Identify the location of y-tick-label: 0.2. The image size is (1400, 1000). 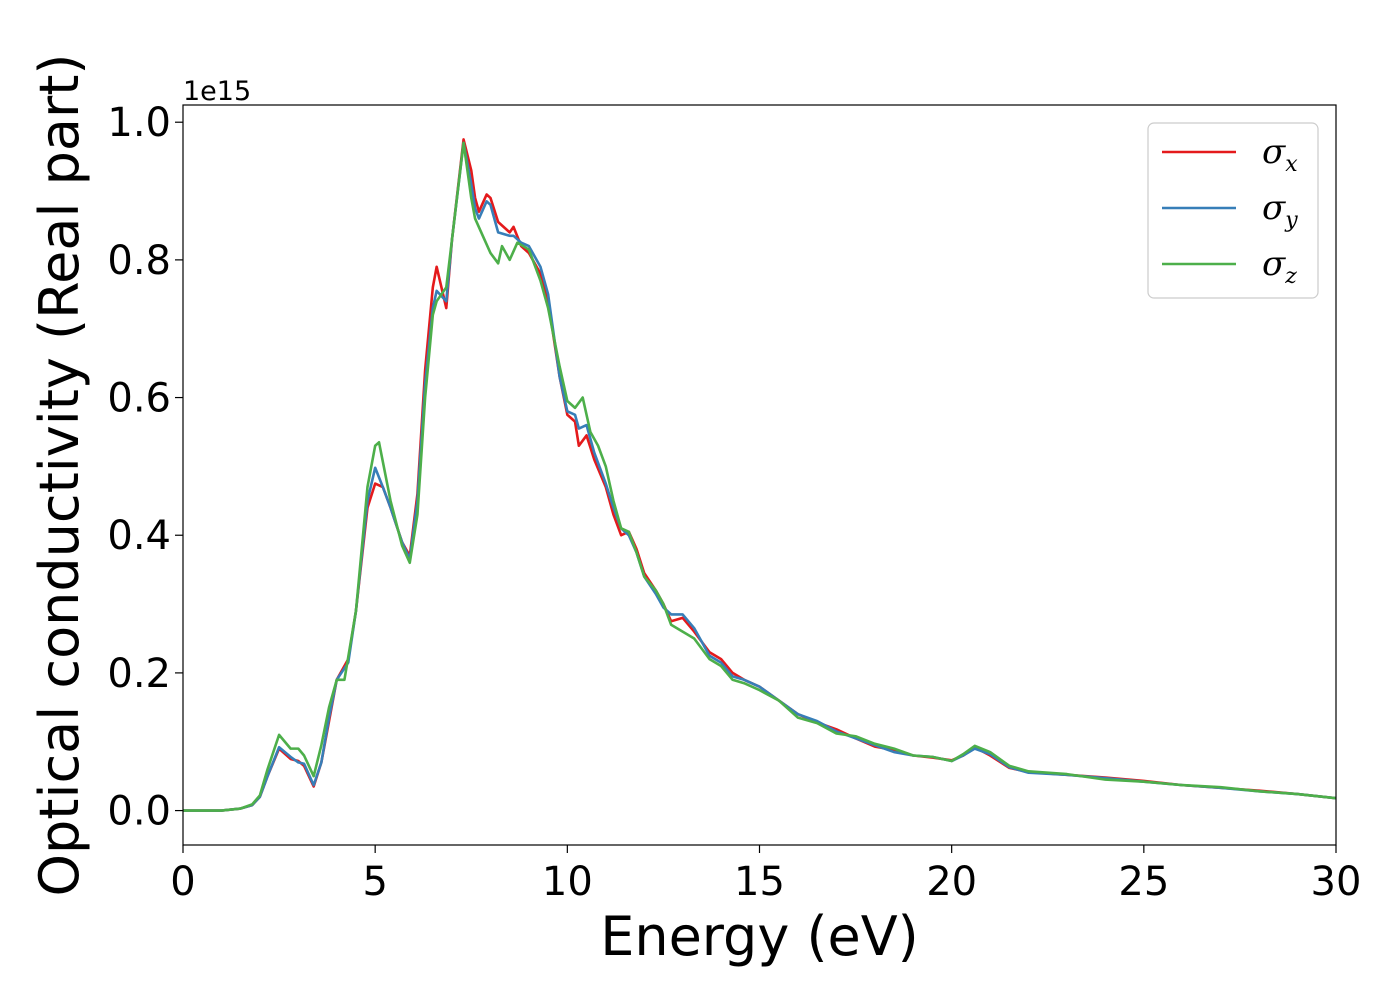
(139, 674).